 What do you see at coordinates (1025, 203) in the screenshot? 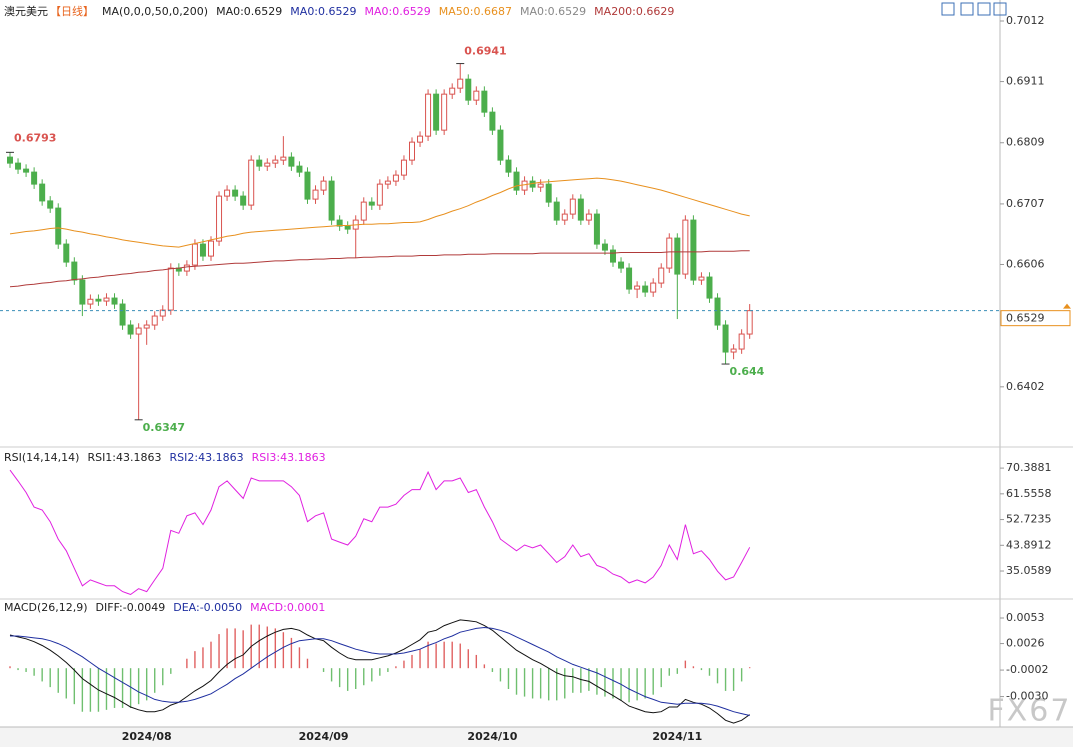
I see `y-tick-label: 0.6707` at bounding box center [1025, 203].